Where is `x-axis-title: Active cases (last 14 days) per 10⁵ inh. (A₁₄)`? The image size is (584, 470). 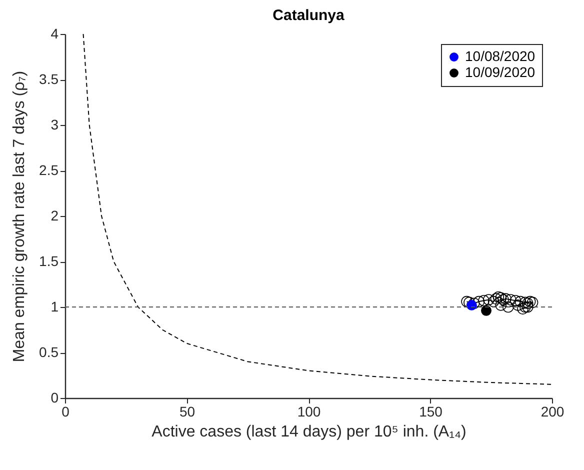
x-axis-title: Active cases (last 14 days) per 10⁵ inh. (A₁₄) is located at coordinates (309, 432).